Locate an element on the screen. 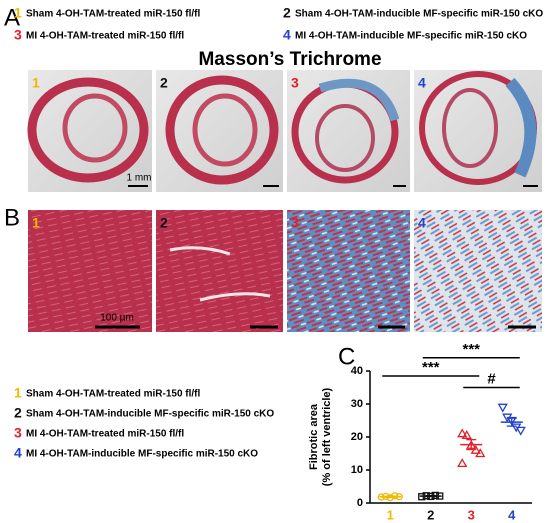 This screenshot has height=523, width=550. y-tick-label: 30 is located at coordinates (357, 404).